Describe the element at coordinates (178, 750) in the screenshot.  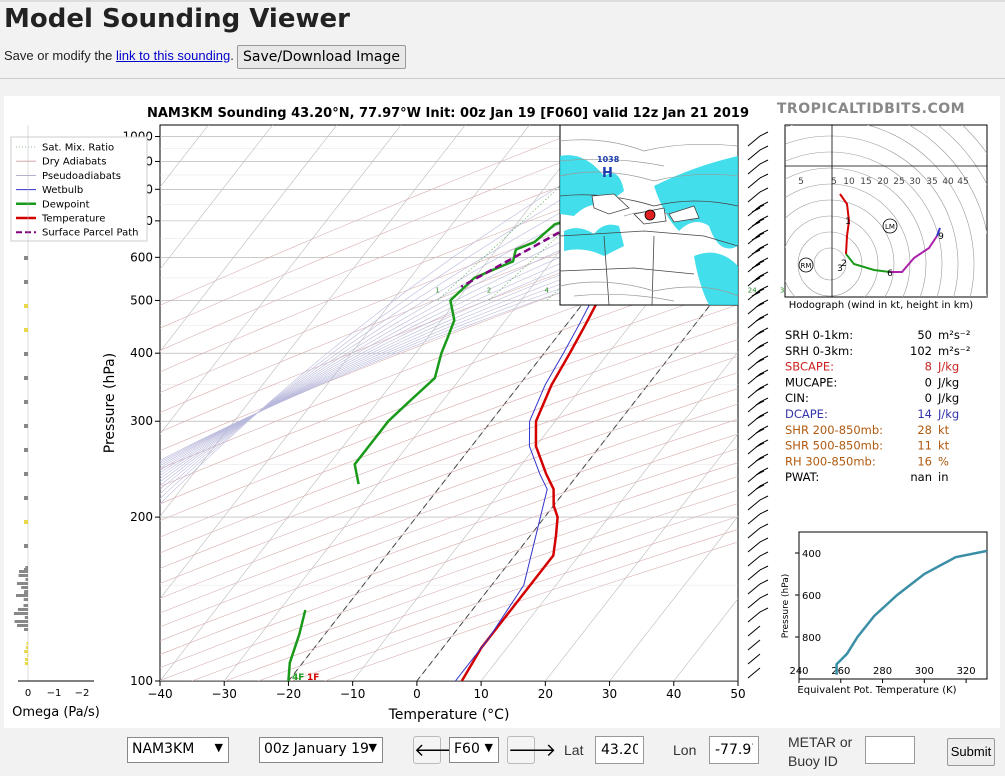
I see `model-select: NAM3KM ▼` at that location.